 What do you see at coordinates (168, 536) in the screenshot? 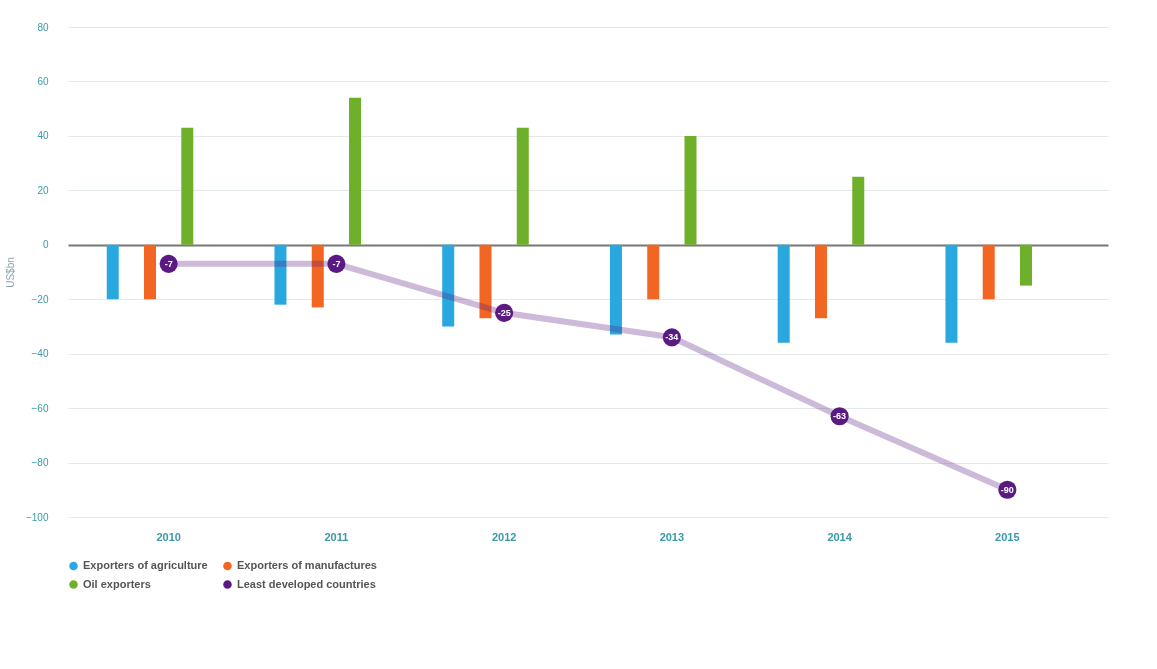
I see `x-tick-label: 2010` at bounding box center [168, 536].